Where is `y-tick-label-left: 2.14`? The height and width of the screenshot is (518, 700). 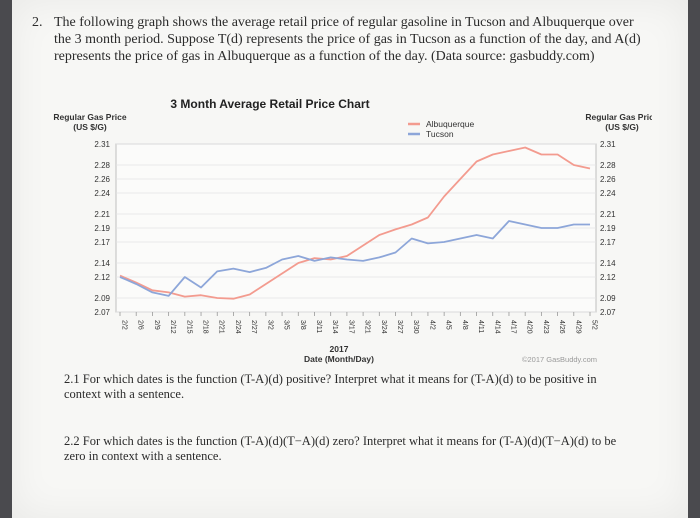 y-tick-label-left: 2.14 is located at coordinates (102, 263).